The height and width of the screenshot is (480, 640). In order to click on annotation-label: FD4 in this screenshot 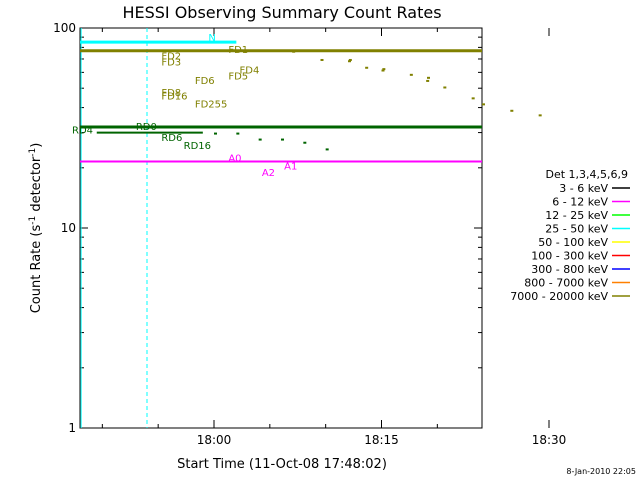, I will do `click(250, 71)`.